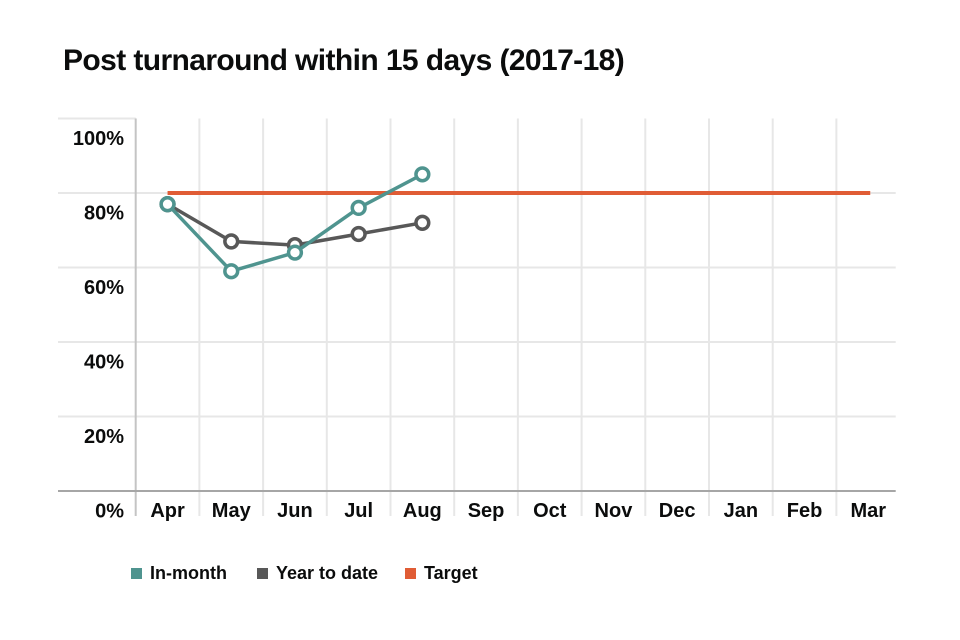 The height and width of the screenshot is (640, 960). What do you see at coordinates (136, 573) in the screenshot?
I see `in-month-swatch-icon` at bounding box center [136, 573].